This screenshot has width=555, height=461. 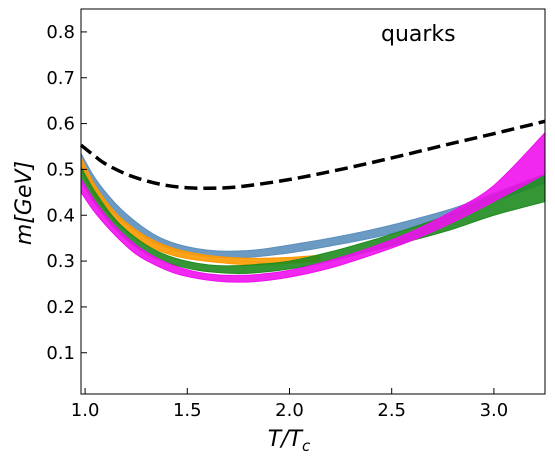 I want to click on x-axis-label: T/Tc, so click(x=289, y=441).